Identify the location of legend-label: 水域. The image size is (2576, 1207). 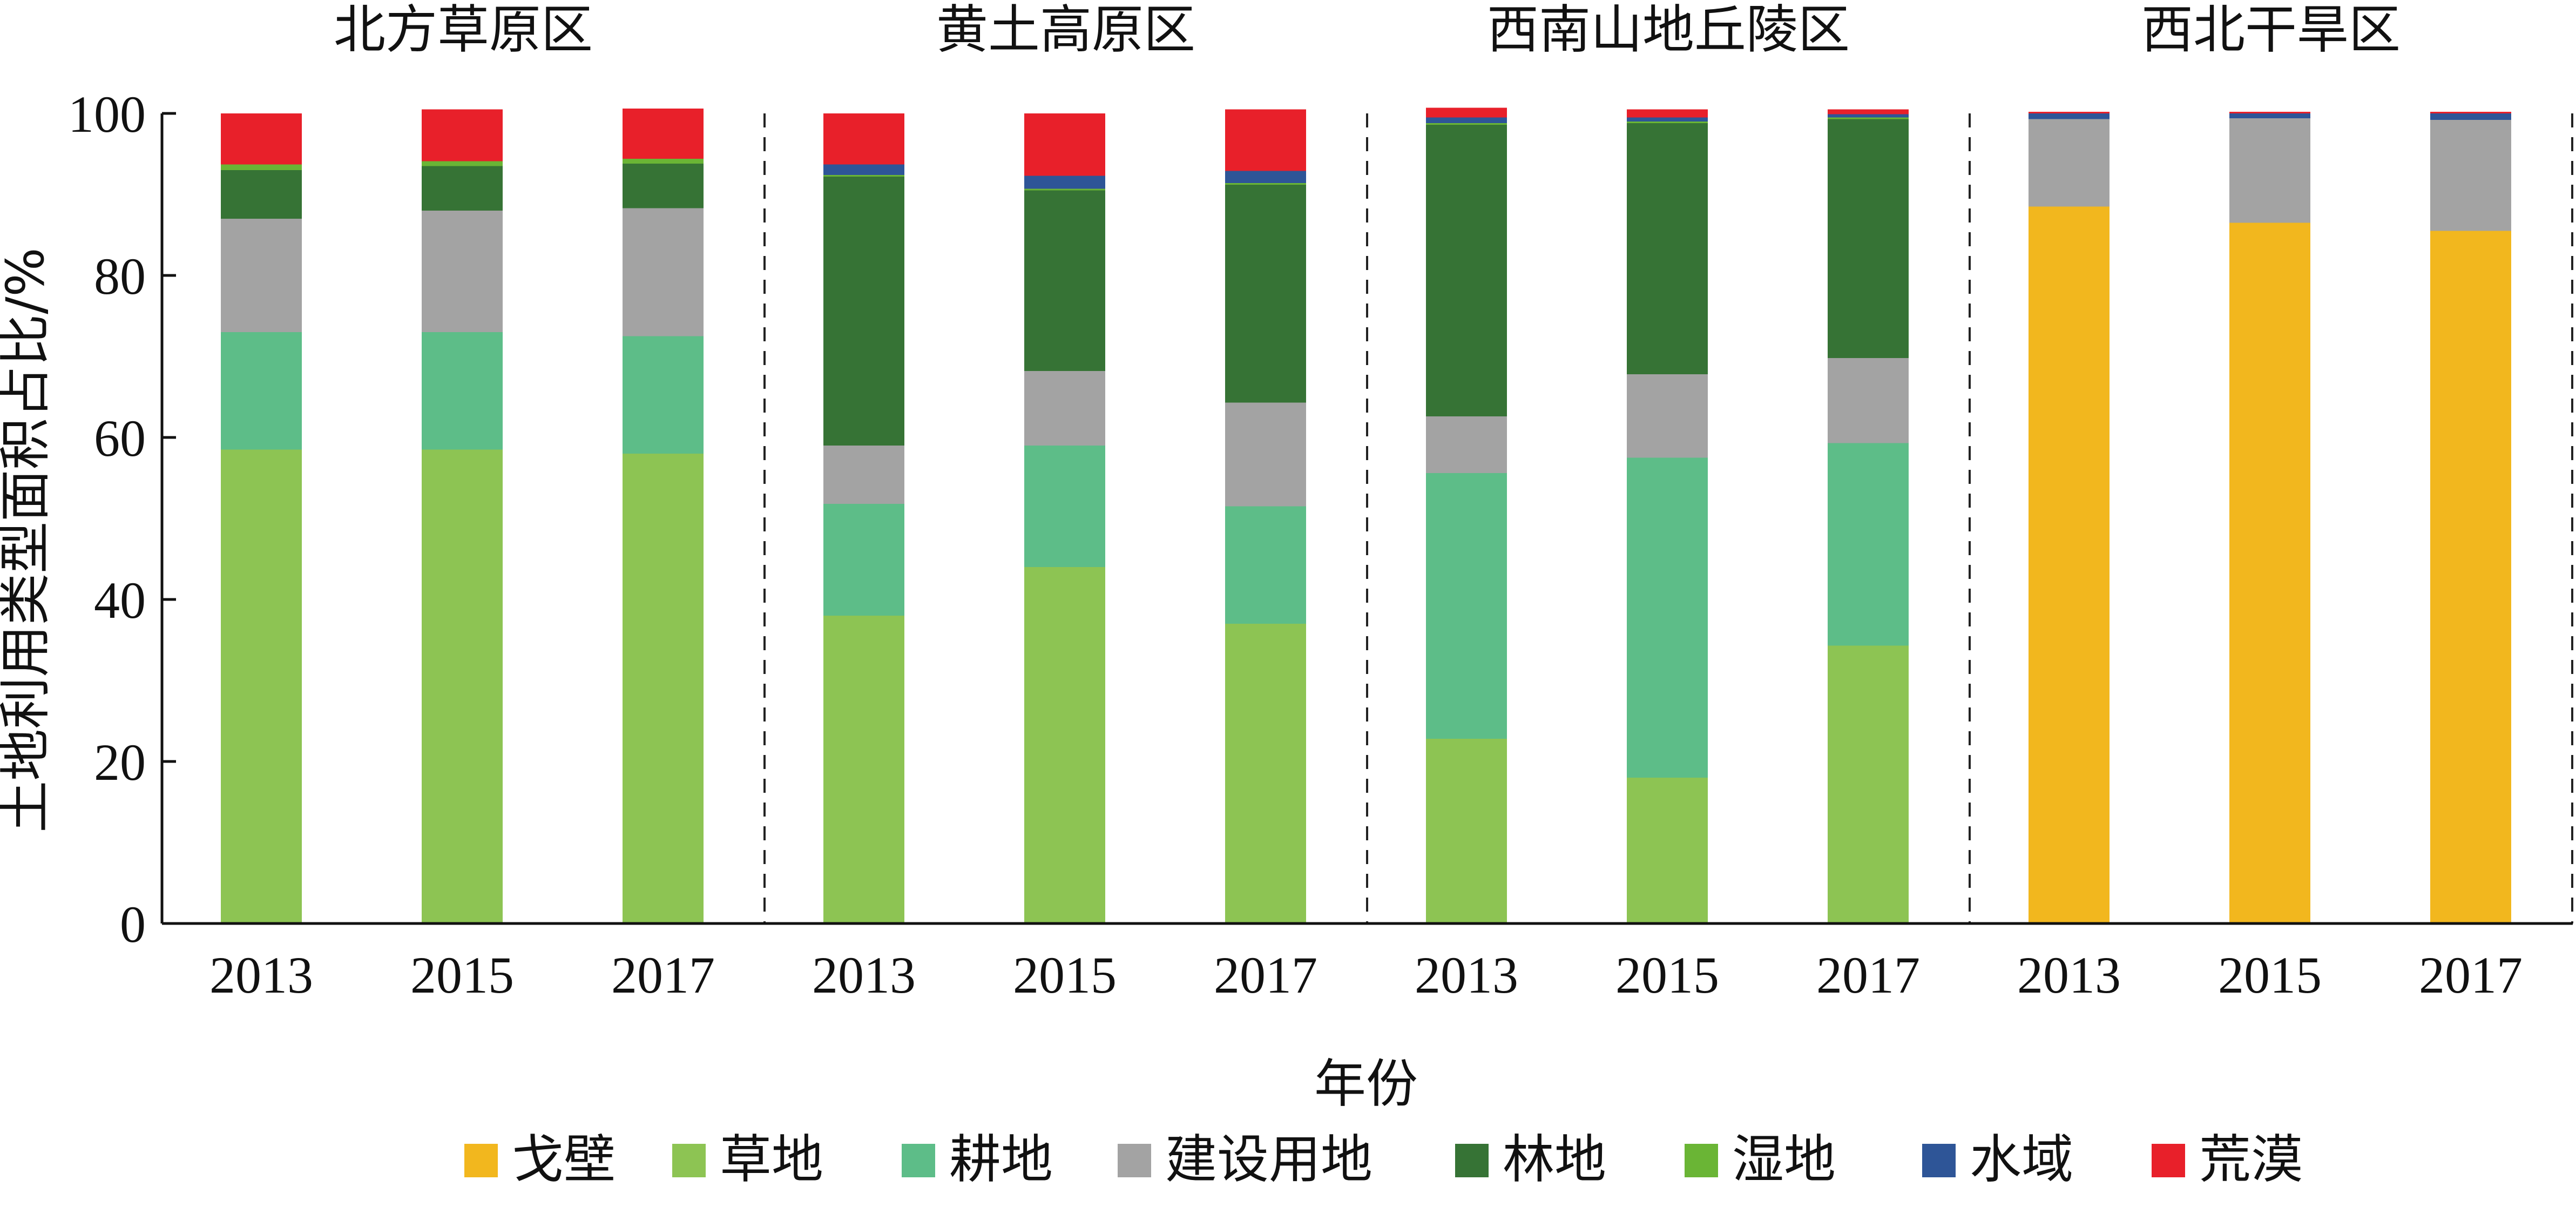
(2021, 1159).